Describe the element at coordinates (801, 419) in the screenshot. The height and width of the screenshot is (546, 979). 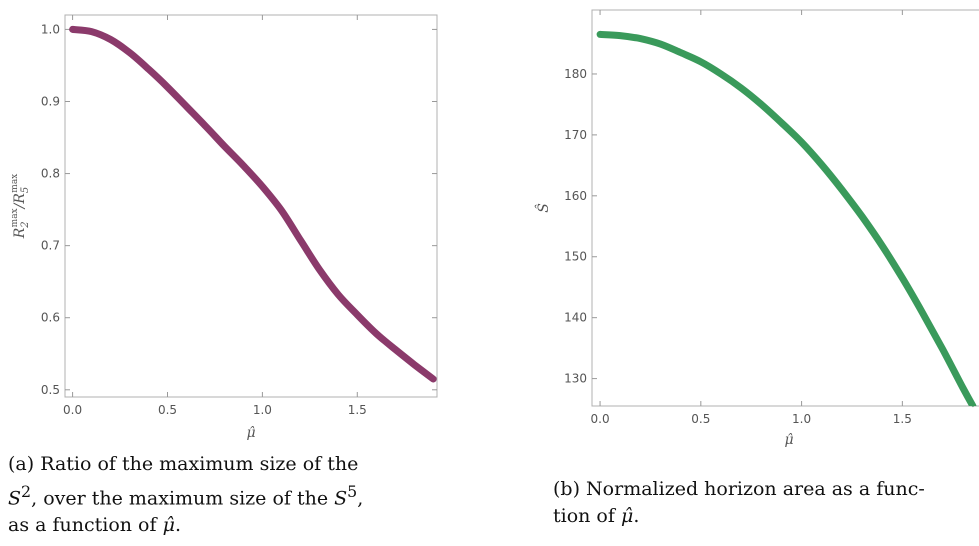
I see `chart-b-x-tick-label: 1.0` at that location.